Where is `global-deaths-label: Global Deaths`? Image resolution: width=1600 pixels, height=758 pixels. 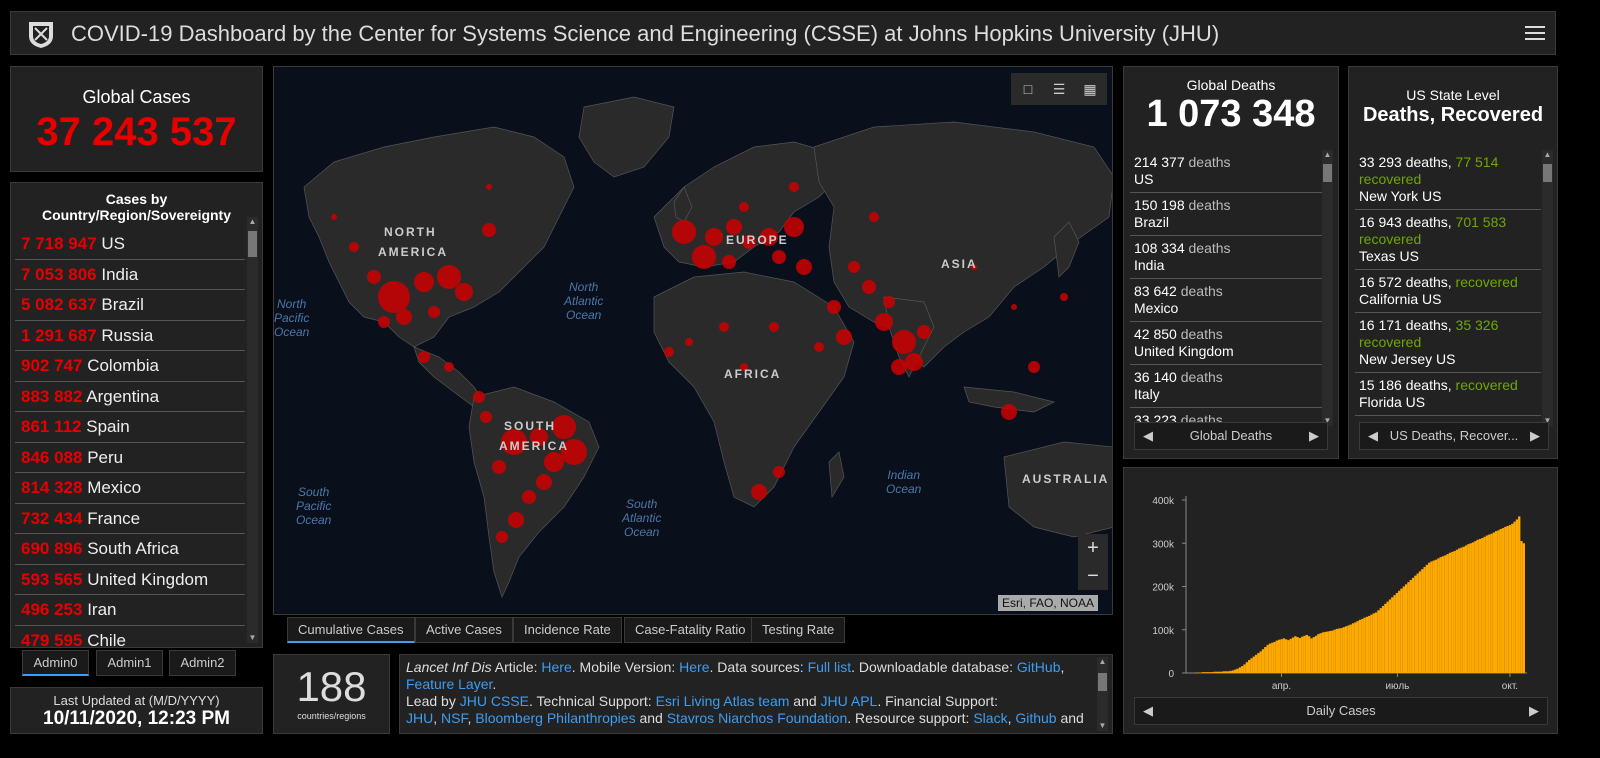 global-deaths-label: Global Deaths is located at coordinates (1231, 85).